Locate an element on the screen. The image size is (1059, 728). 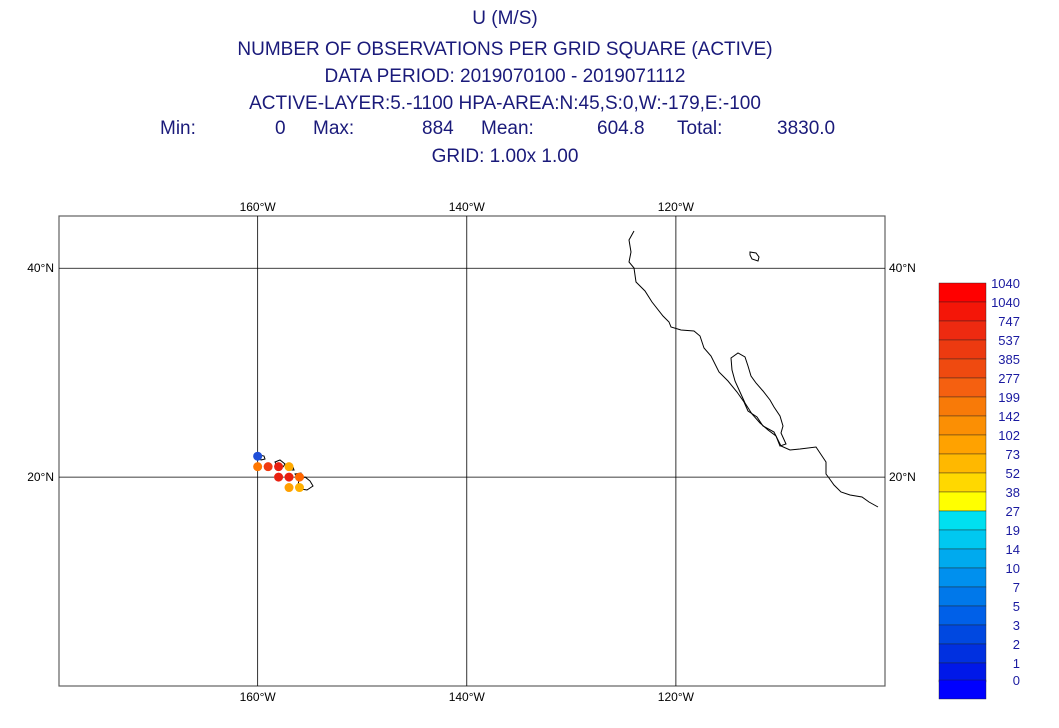
min-value: 0 is located at coordinates (280, 128).